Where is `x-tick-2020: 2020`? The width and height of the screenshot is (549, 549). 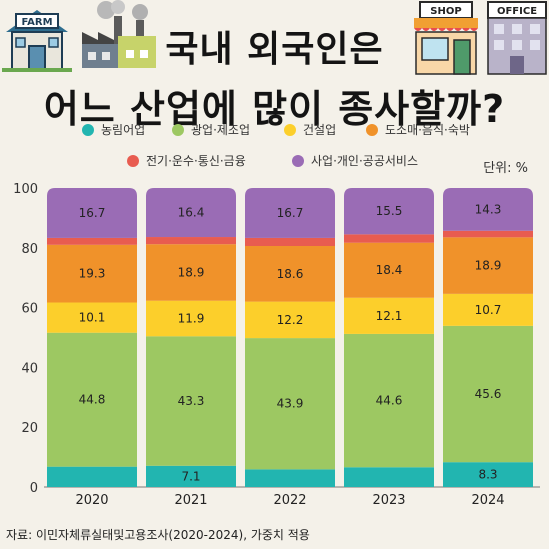
x-tick-2020: 2020 is located at coordinates (91, 500).